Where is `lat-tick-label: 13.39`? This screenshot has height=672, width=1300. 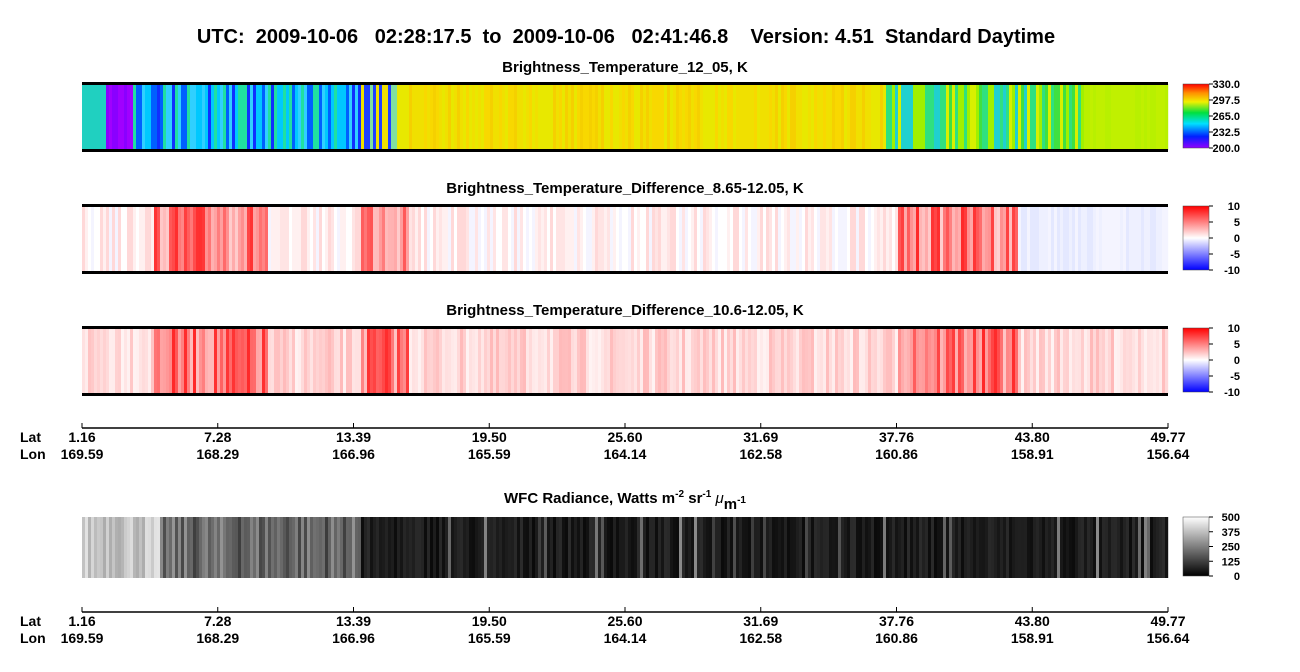
lat-tick-label: 13.39 is located at coordinates (353, 621).